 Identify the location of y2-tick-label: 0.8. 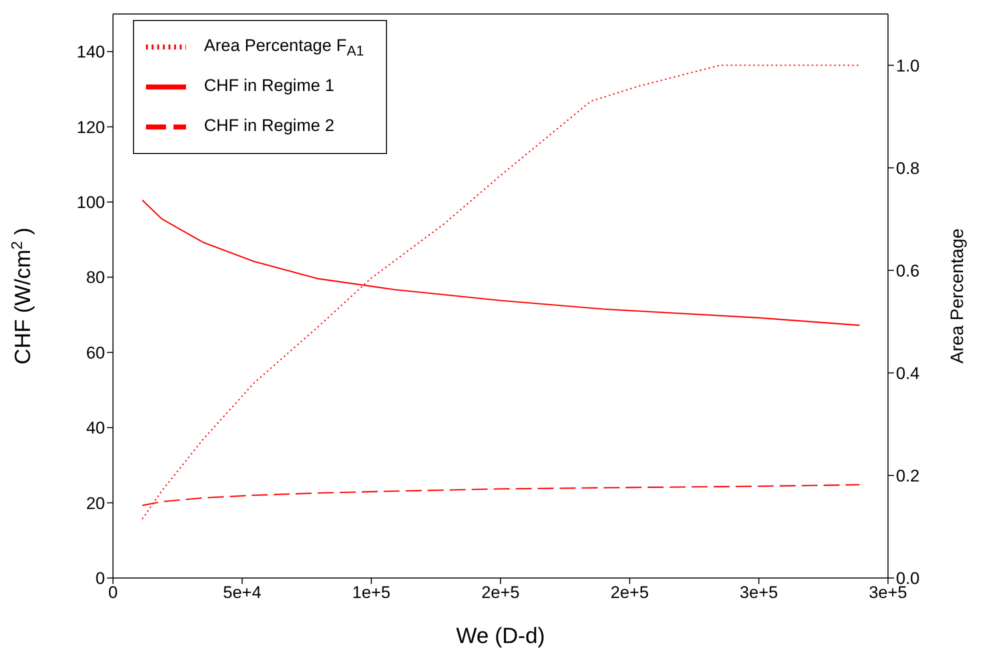
(908, 168).